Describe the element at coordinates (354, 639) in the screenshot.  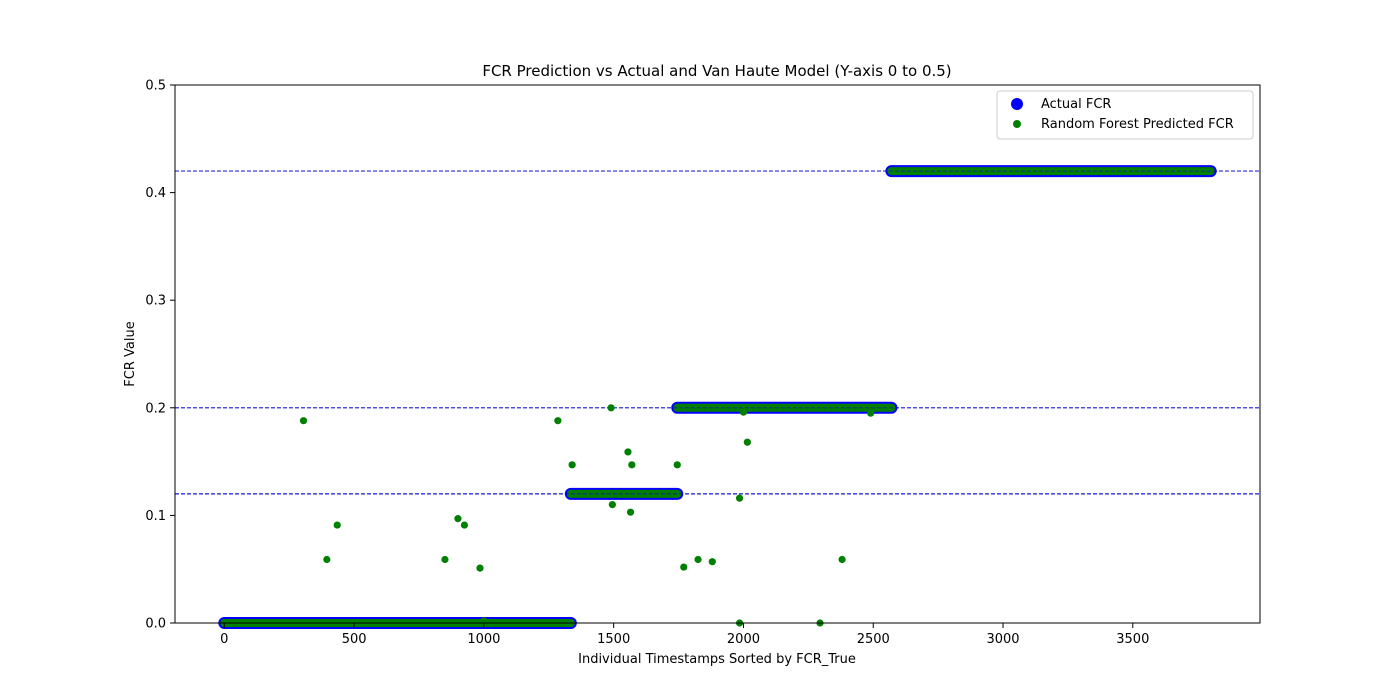
I see `x-tick-label-1: 500` at that location.